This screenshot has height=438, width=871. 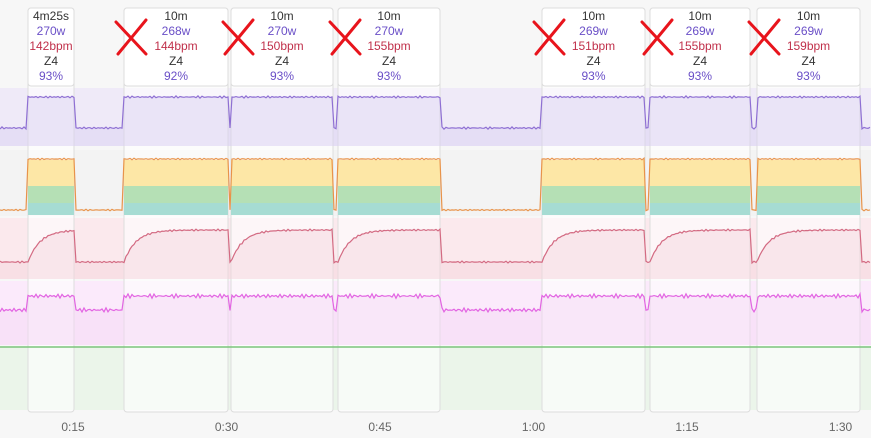 What do you see at coordinates (841, 427) in the screenshot?
I see `time-tick-label: 1:30` at bounding box center [841, 427].